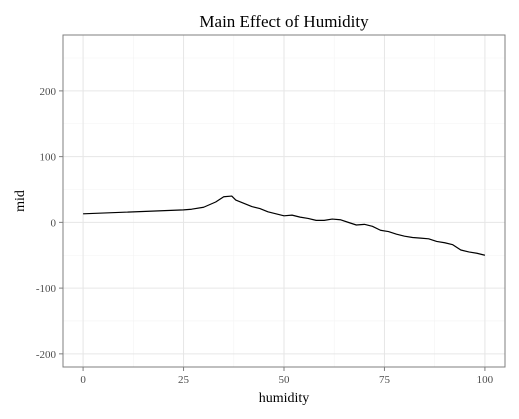 The image size is (519, 419). I want to click on x-tick-label: 100, so click(485, 380).